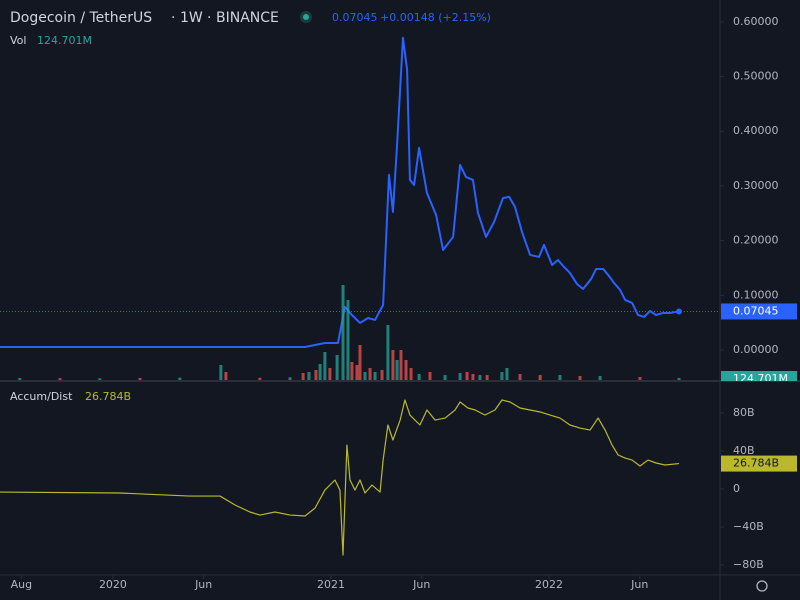  I want to click on price-tag, so click(759, 311).